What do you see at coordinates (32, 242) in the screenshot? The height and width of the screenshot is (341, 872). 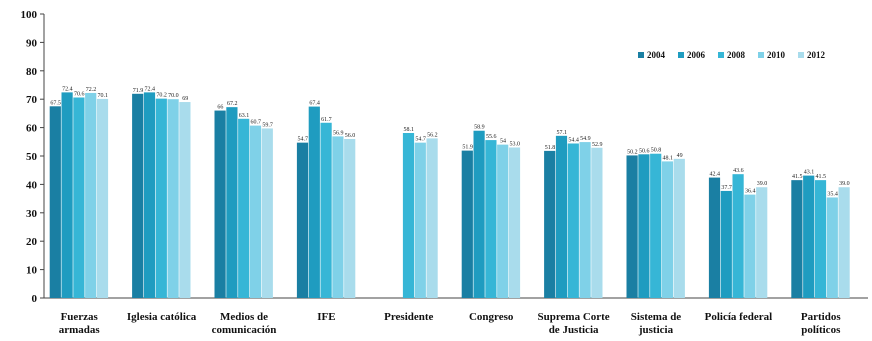 I see `y-tick-label: 20` at bounding box center [32, 242].